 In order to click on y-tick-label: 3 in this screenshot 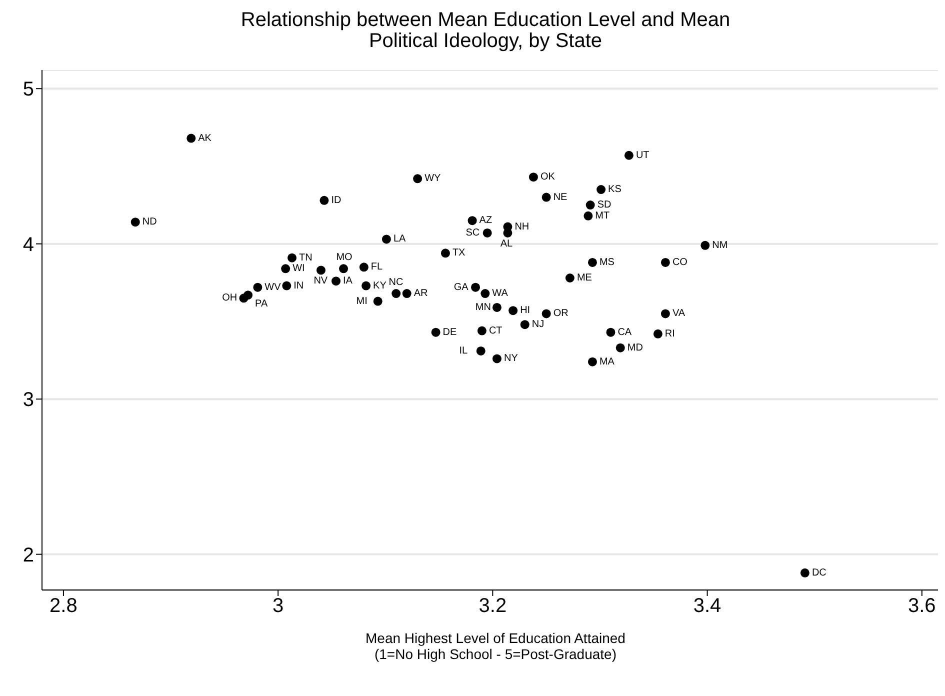, I will do `click(28, 400)`.